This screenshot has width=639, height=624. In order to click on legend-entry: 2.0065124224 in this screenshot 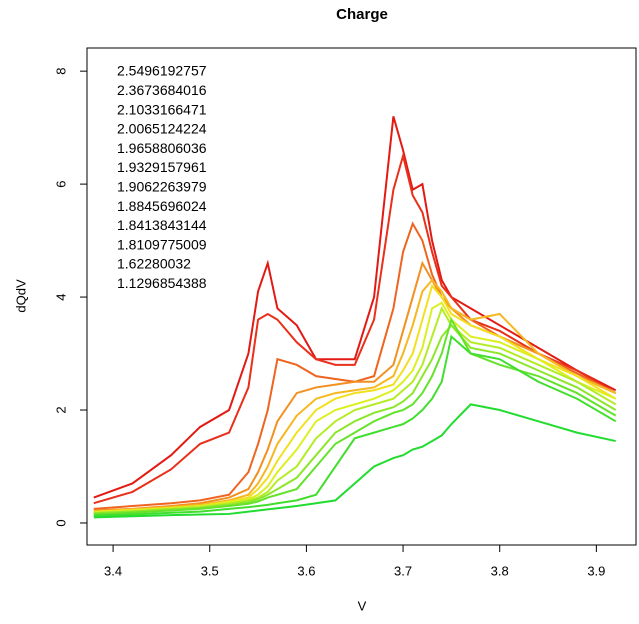, I will do `click(162, 129)`.